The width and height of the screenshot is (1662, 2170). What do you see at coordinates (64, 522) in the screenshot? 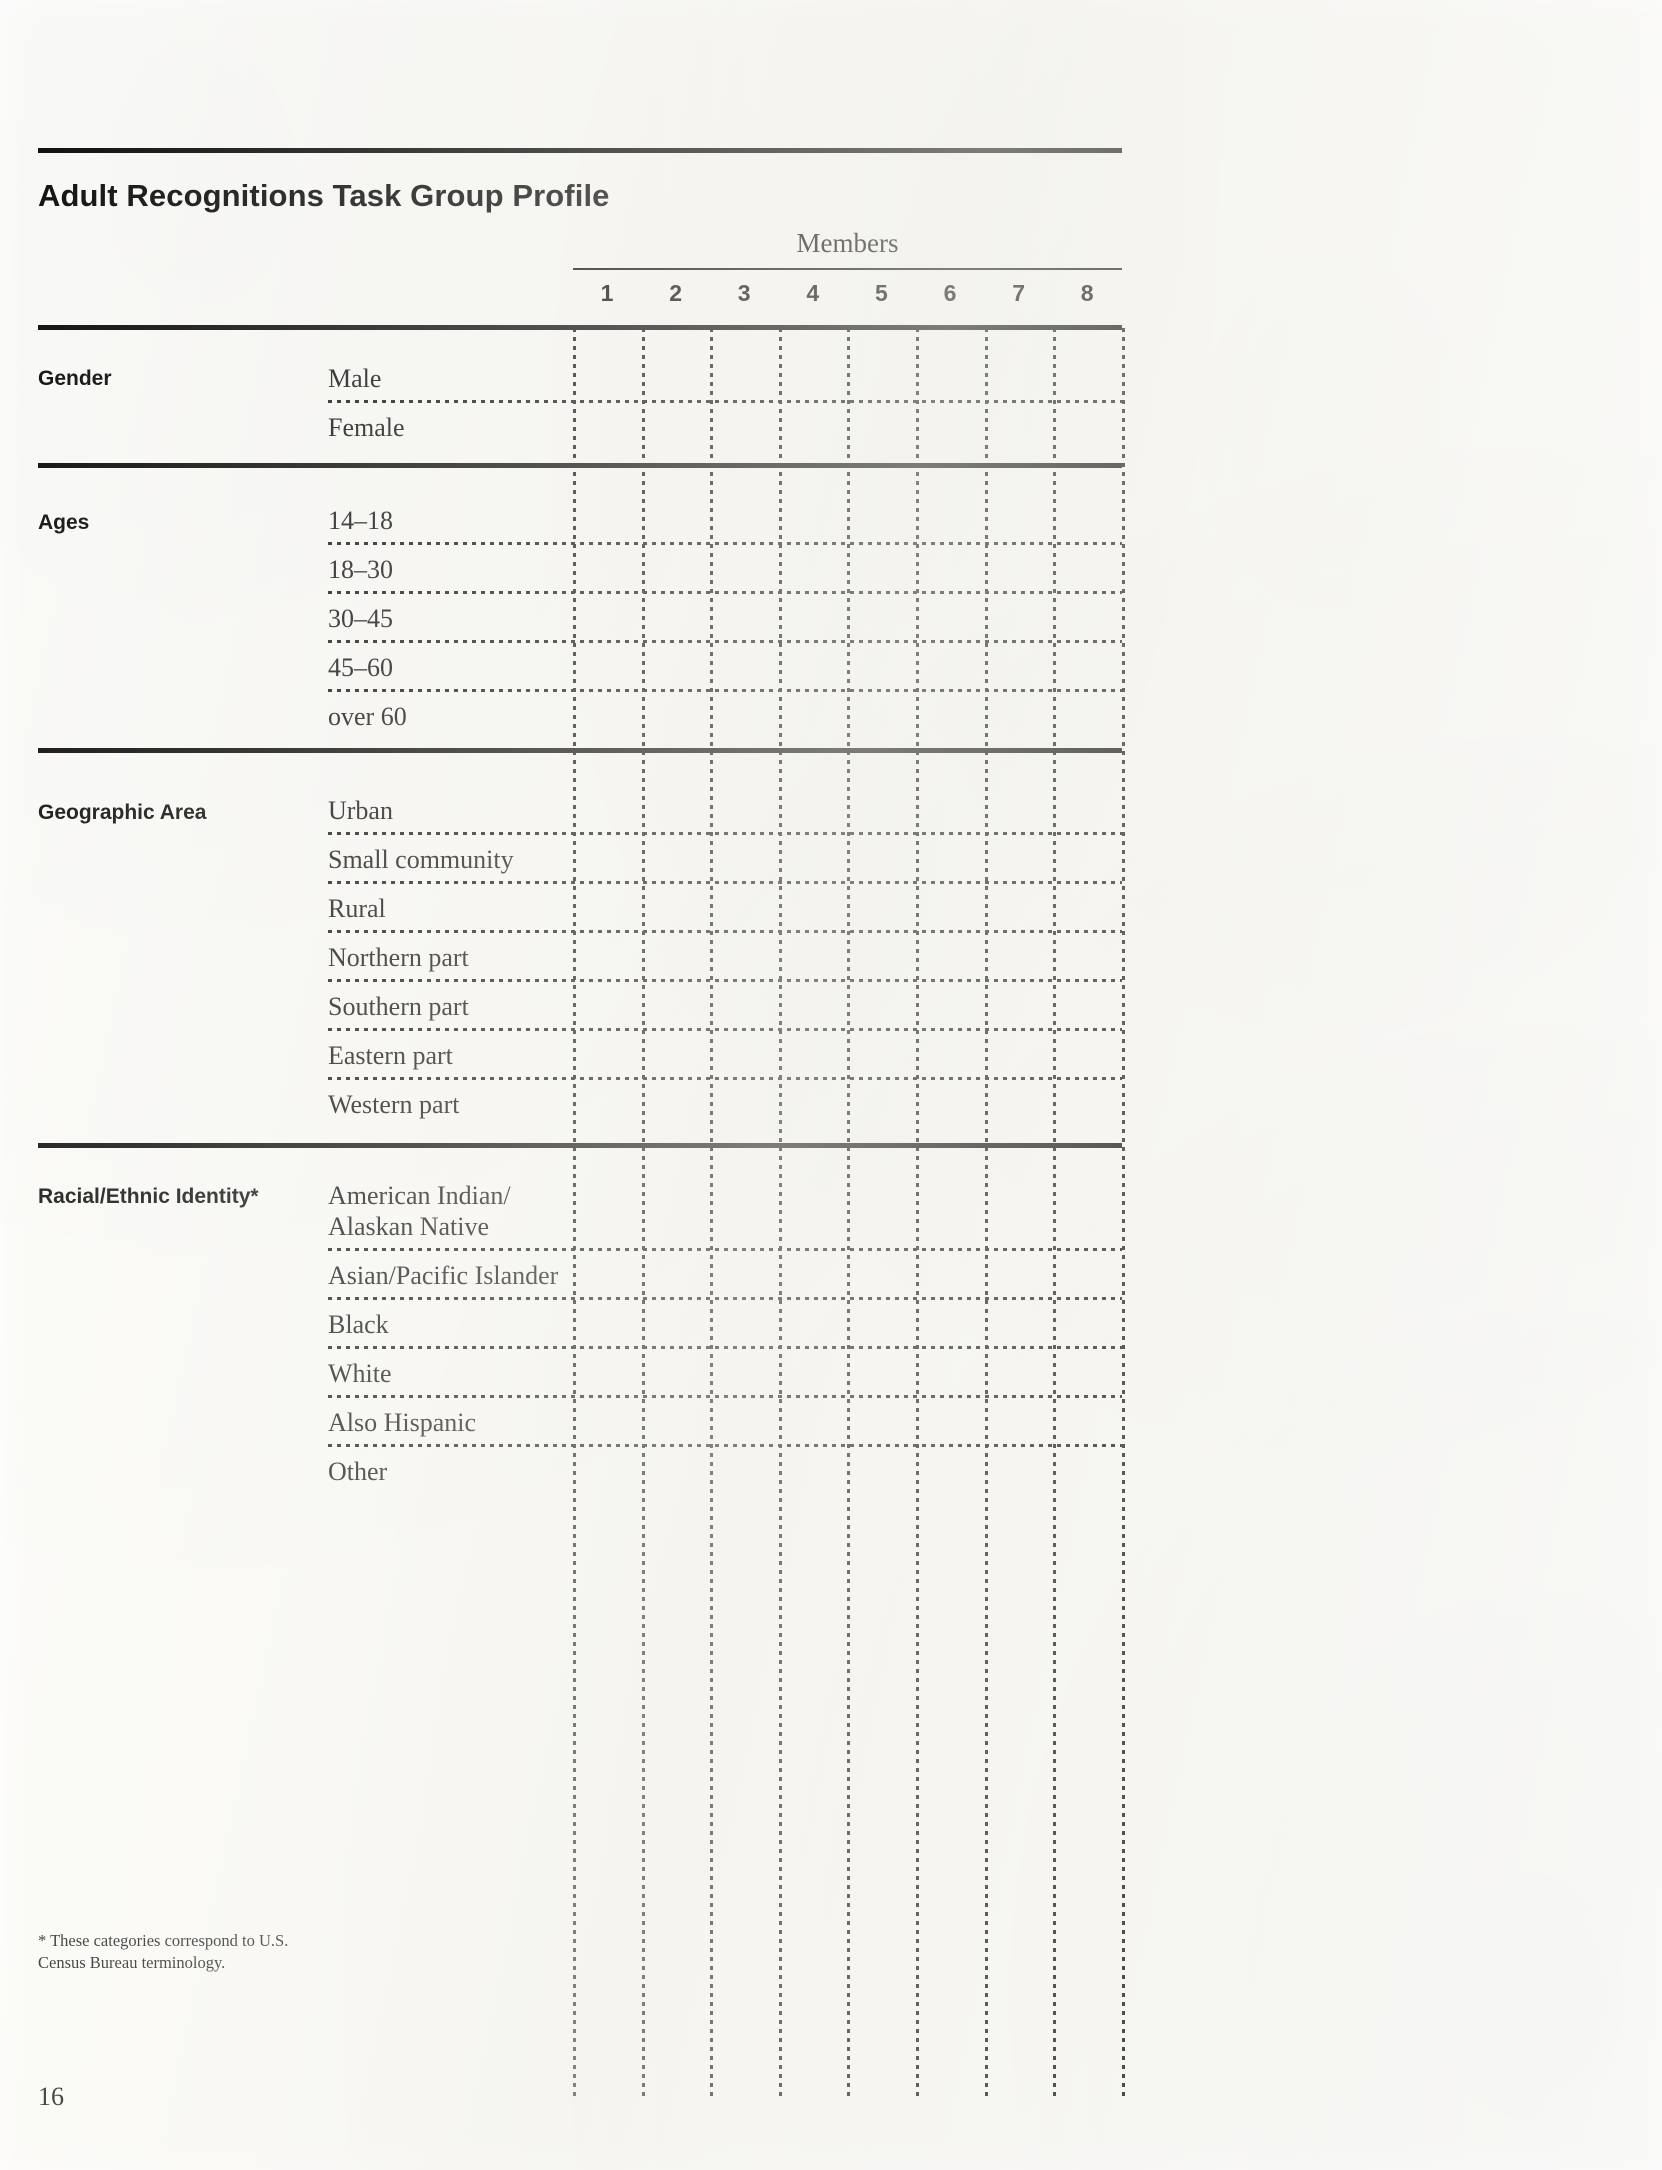
I see `section-label: Ages` at bounding box center [64, 522].